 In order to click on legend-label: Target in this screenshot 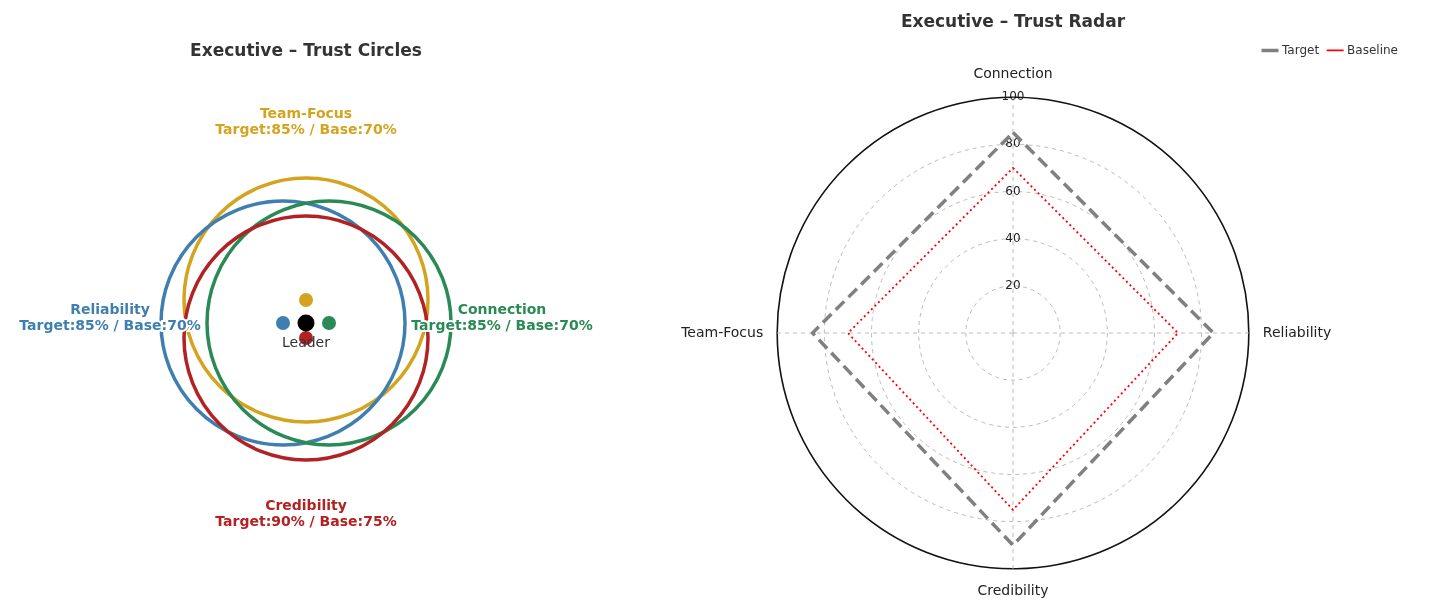, I will do `click(1300, 49)`.